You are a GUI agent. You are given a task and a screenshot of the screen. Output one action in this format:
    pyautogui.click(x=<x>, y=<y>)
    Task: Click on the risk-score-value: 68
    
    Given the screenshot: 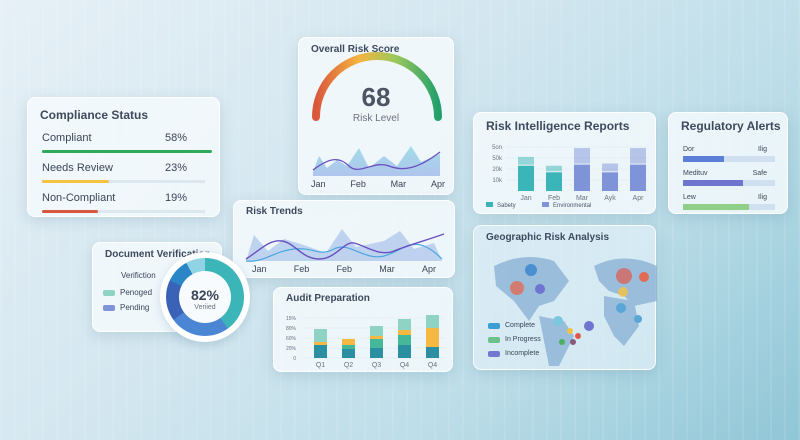 What is the action you would take?
    pyautogui.click(x=376, y=97)
    